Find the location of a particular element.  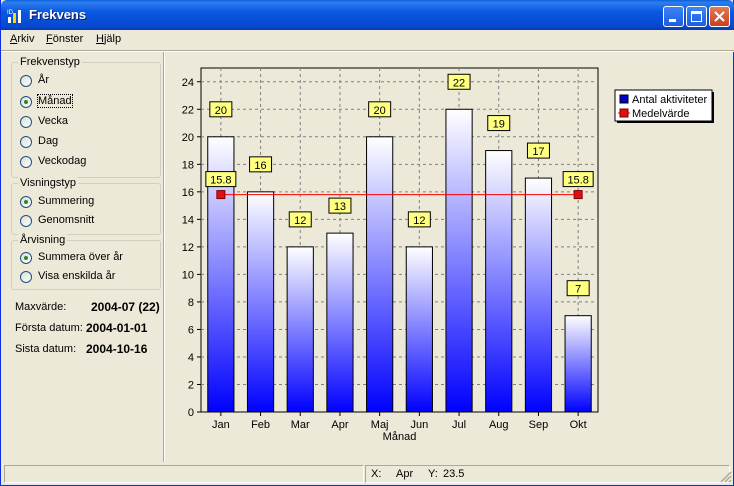

x-tick-label: Jan is located at coordinates (221, 425).